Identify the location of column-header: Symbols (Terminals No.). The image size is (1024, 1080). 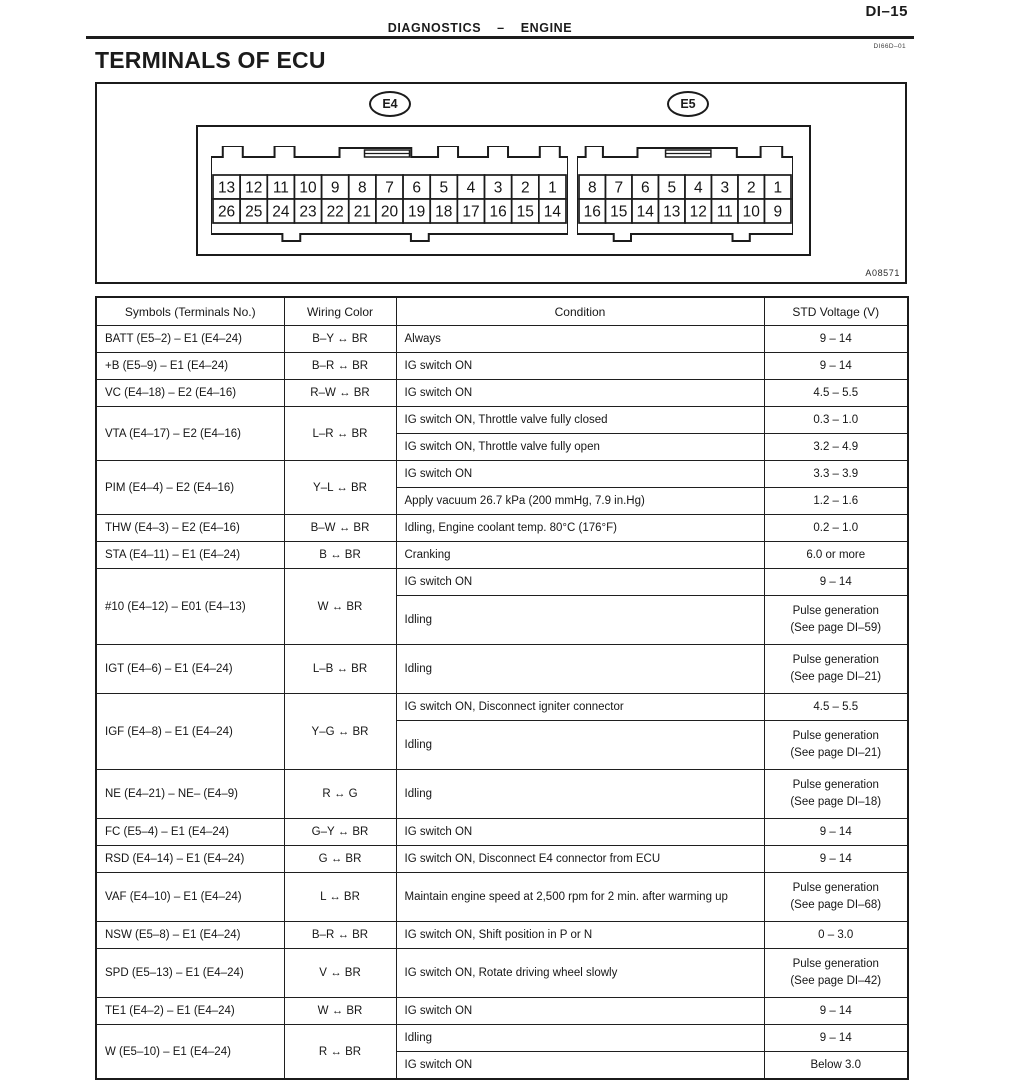
(190, 311).